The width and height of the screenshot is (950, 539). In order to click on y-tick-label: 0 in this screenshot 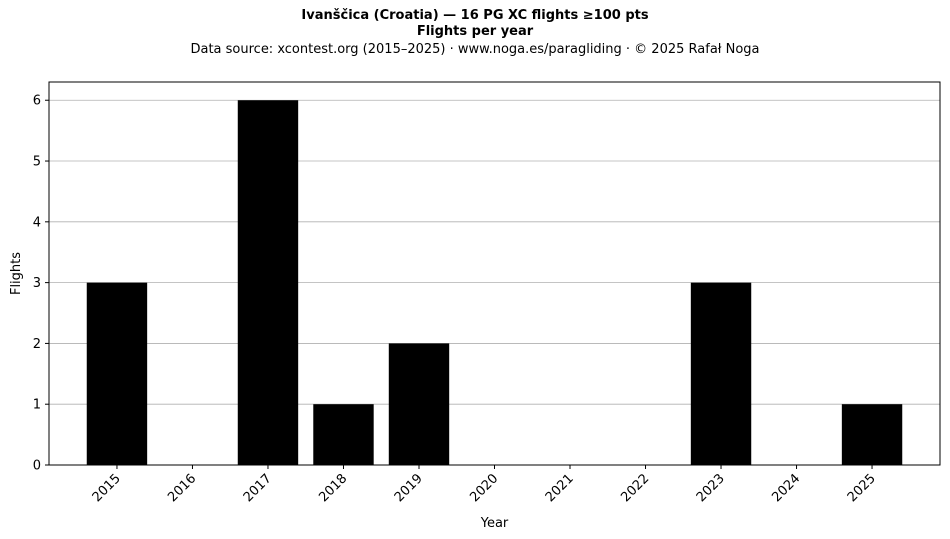, I will do `click(37, 466)`.